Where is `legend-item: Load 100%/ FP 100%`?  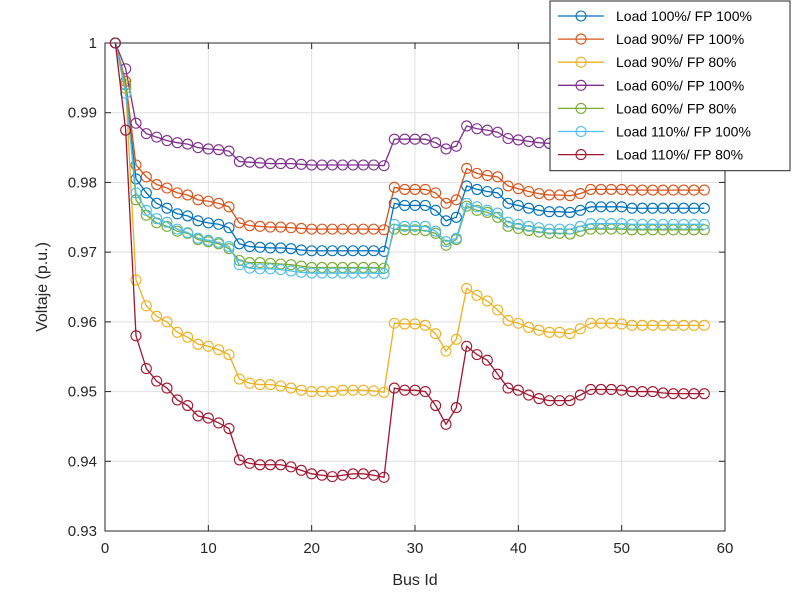
legend-item: Load 100%/ FP 100% is located at coordinates (655, 16).